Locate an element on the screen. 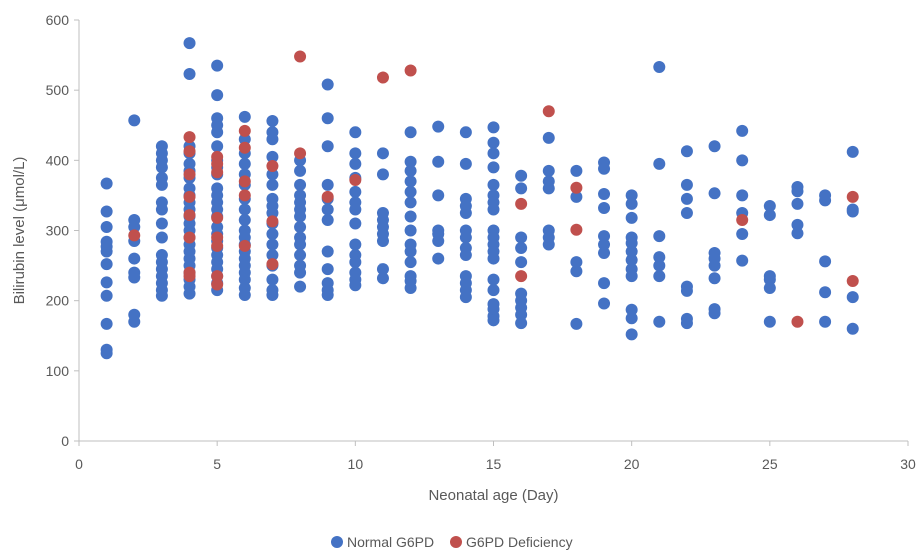 This screenshot has height=556, width=921. x-tick-label: 10 is located at coordinates (356, 464).